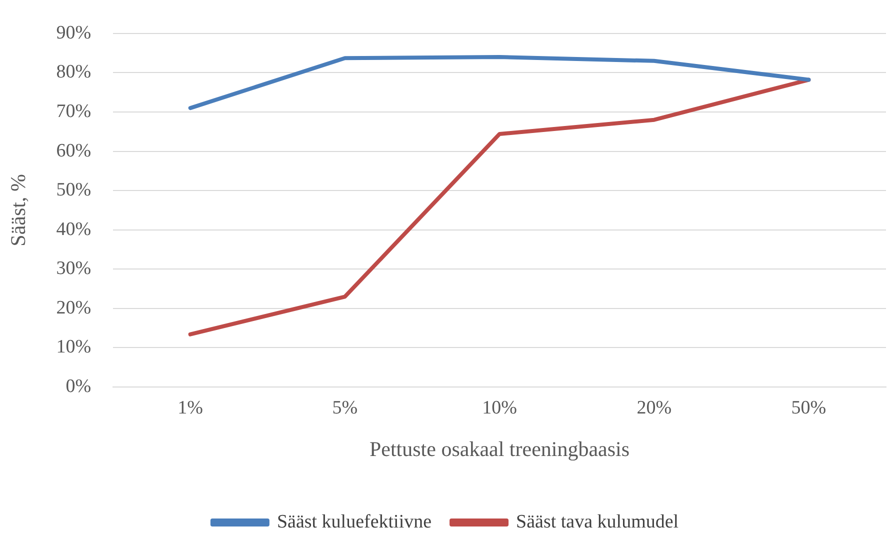 The height and width of the screenshot is (542, 896). Describe the element at coordinates (74, 33) in the screenshot. I see `y-tick-label: 90%` at that location.